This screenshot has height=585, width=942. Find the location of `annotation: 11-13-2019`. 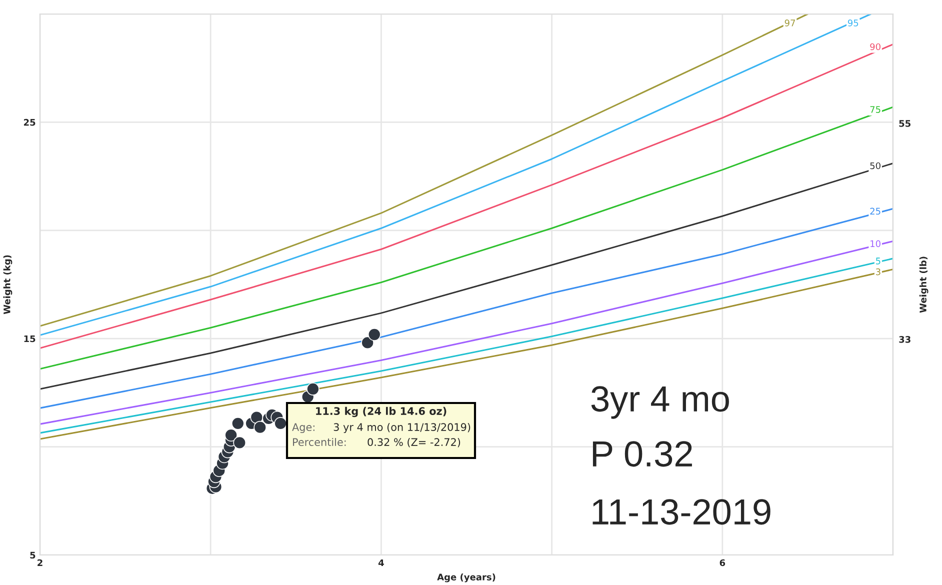

annotation: 11-13-2019 is located at coordinates (681, 512).